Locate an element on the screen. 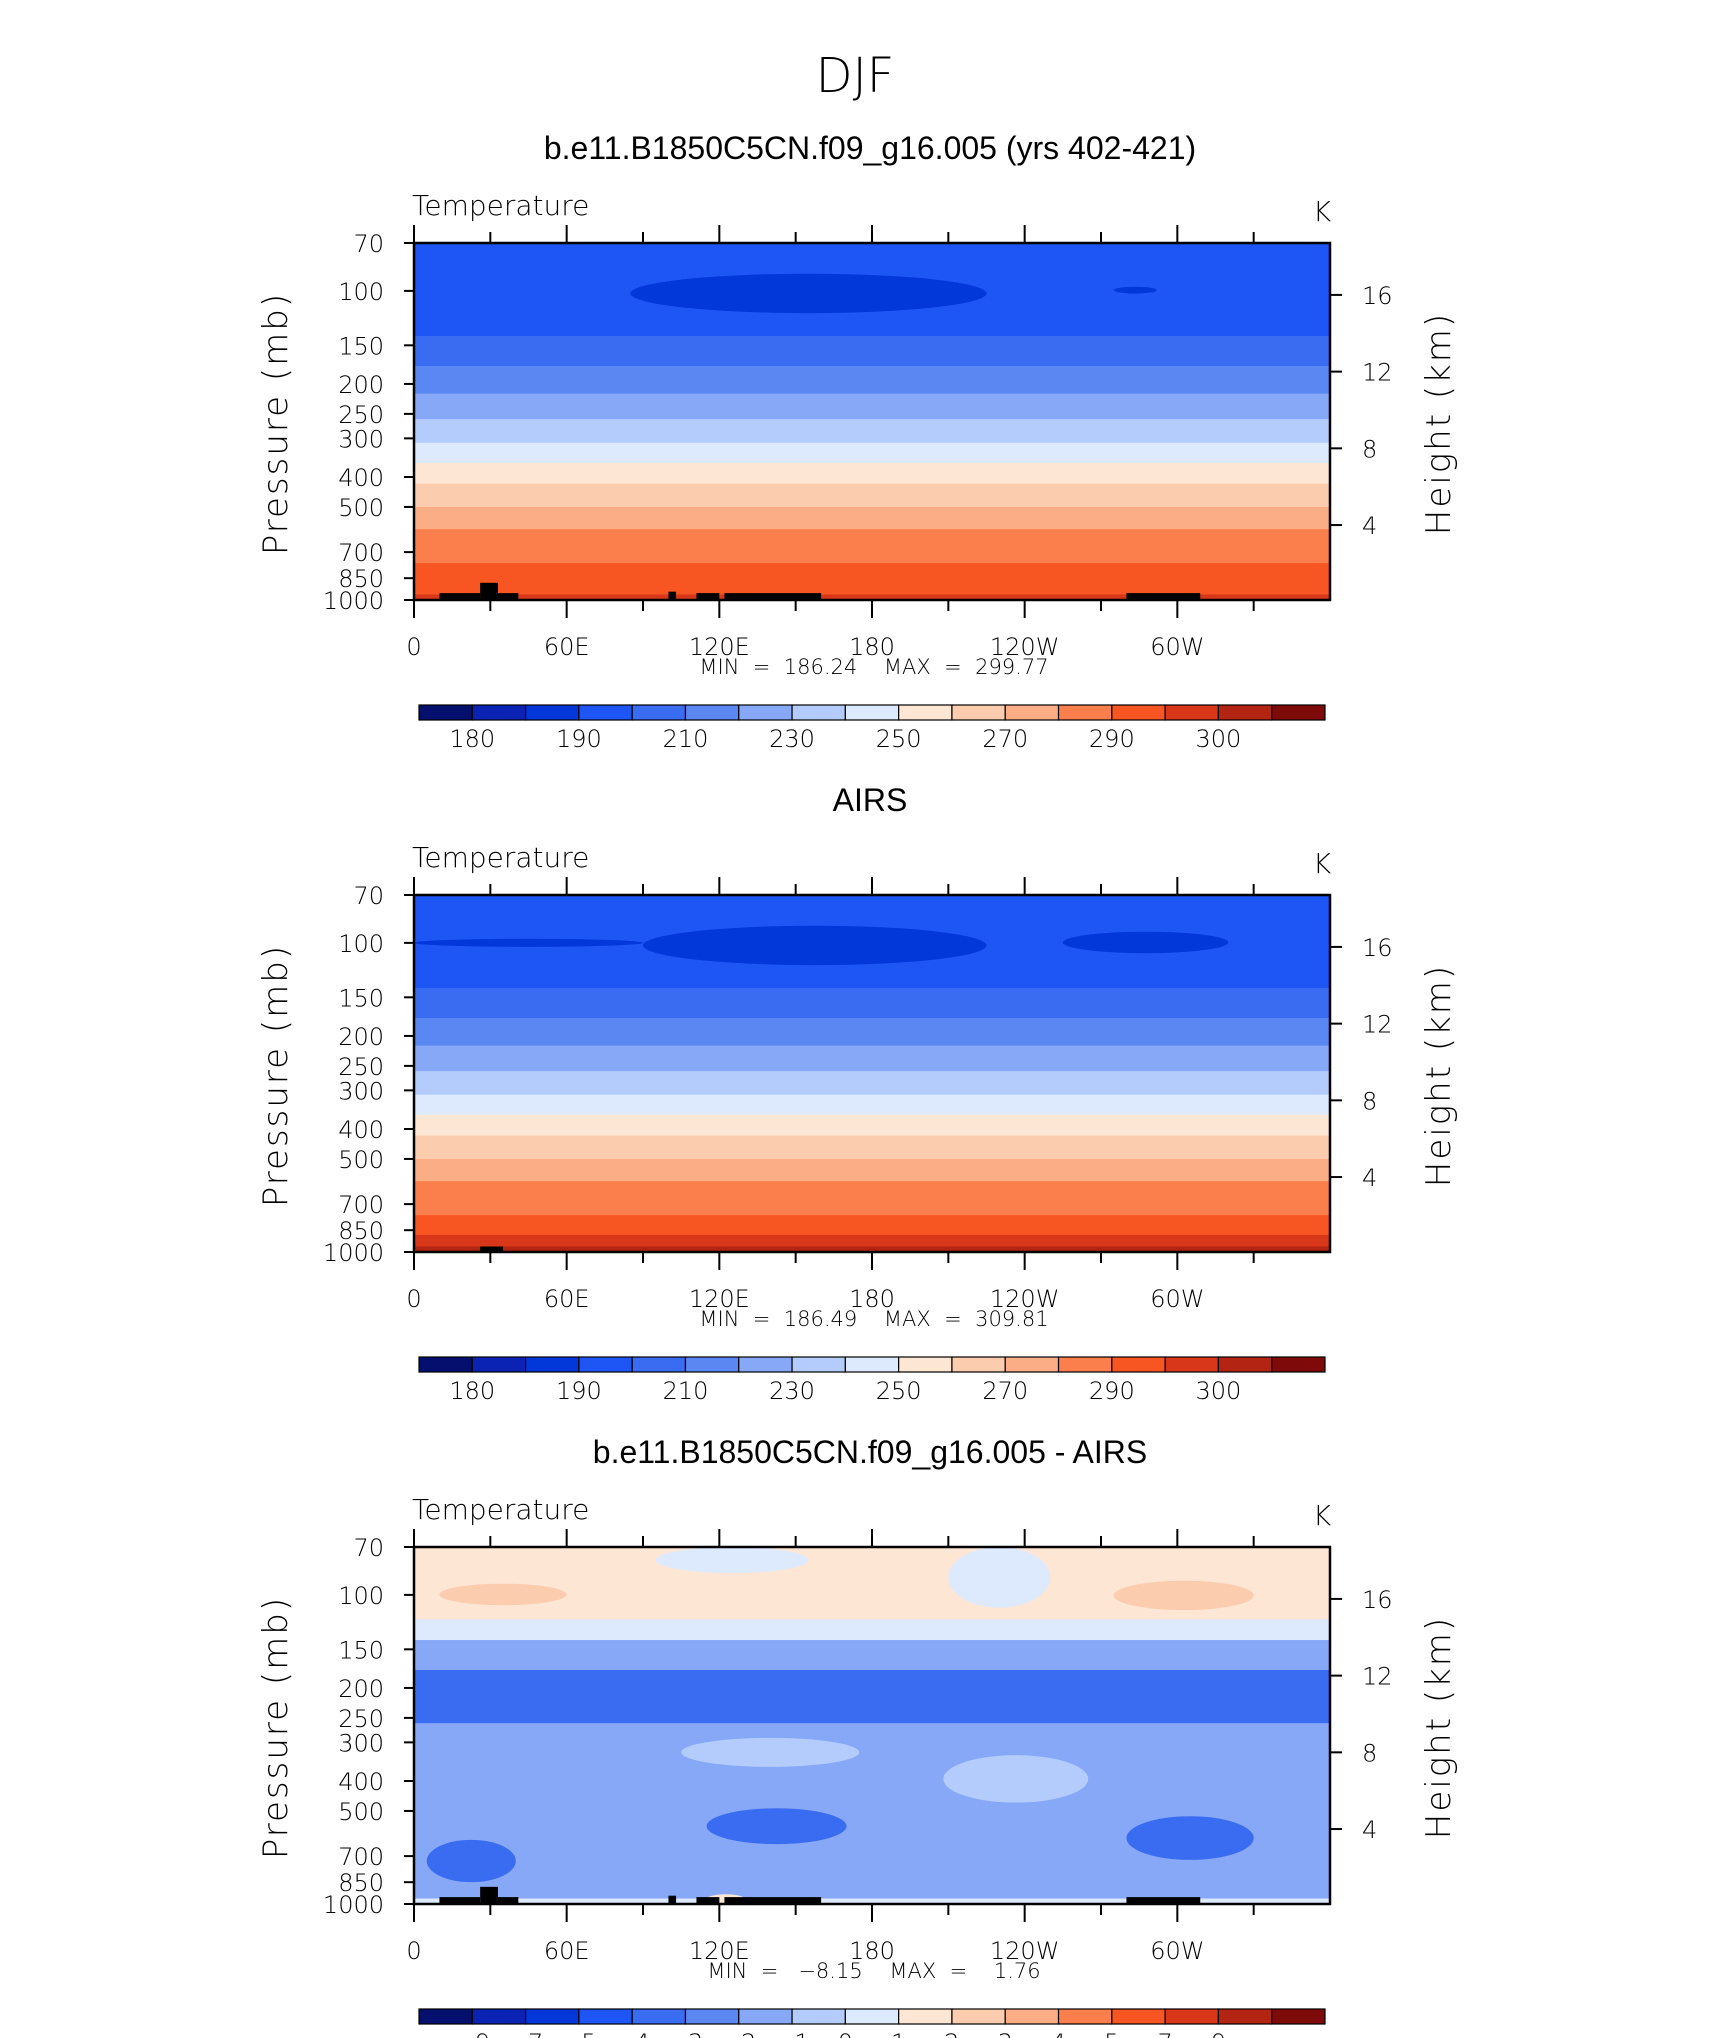  colorbar-label: 1 is located at coordinates (898, 2033).